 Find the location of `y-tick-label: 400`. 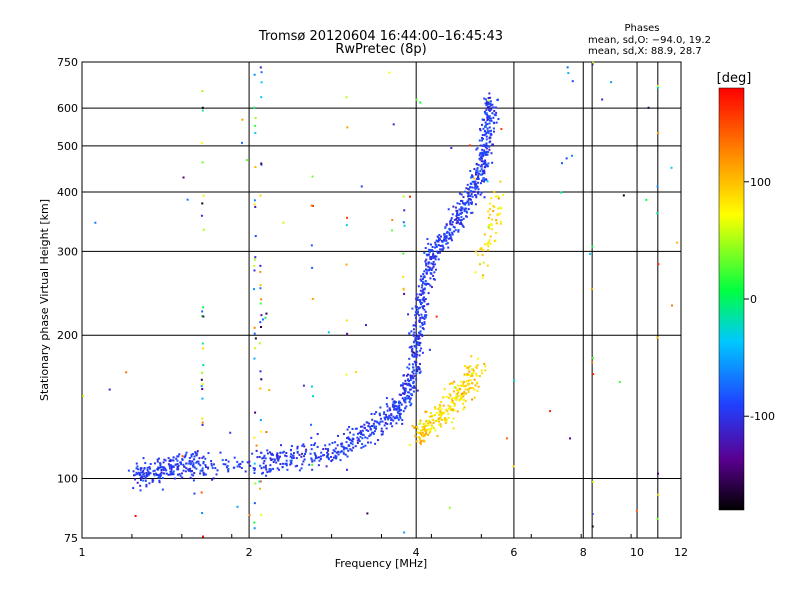

y-tick-label: 400 is located at coordinates (67, 192).